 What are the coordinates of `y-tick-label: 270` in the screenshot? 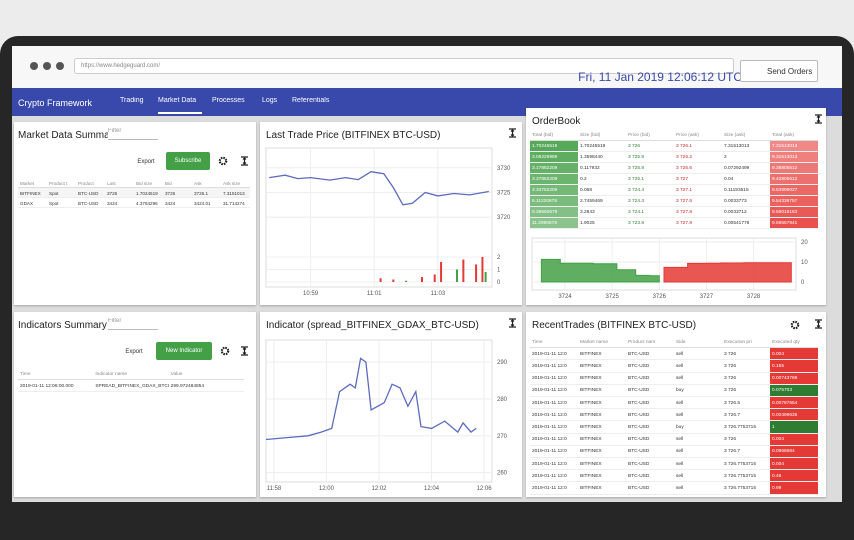 It's located at (502, 437).